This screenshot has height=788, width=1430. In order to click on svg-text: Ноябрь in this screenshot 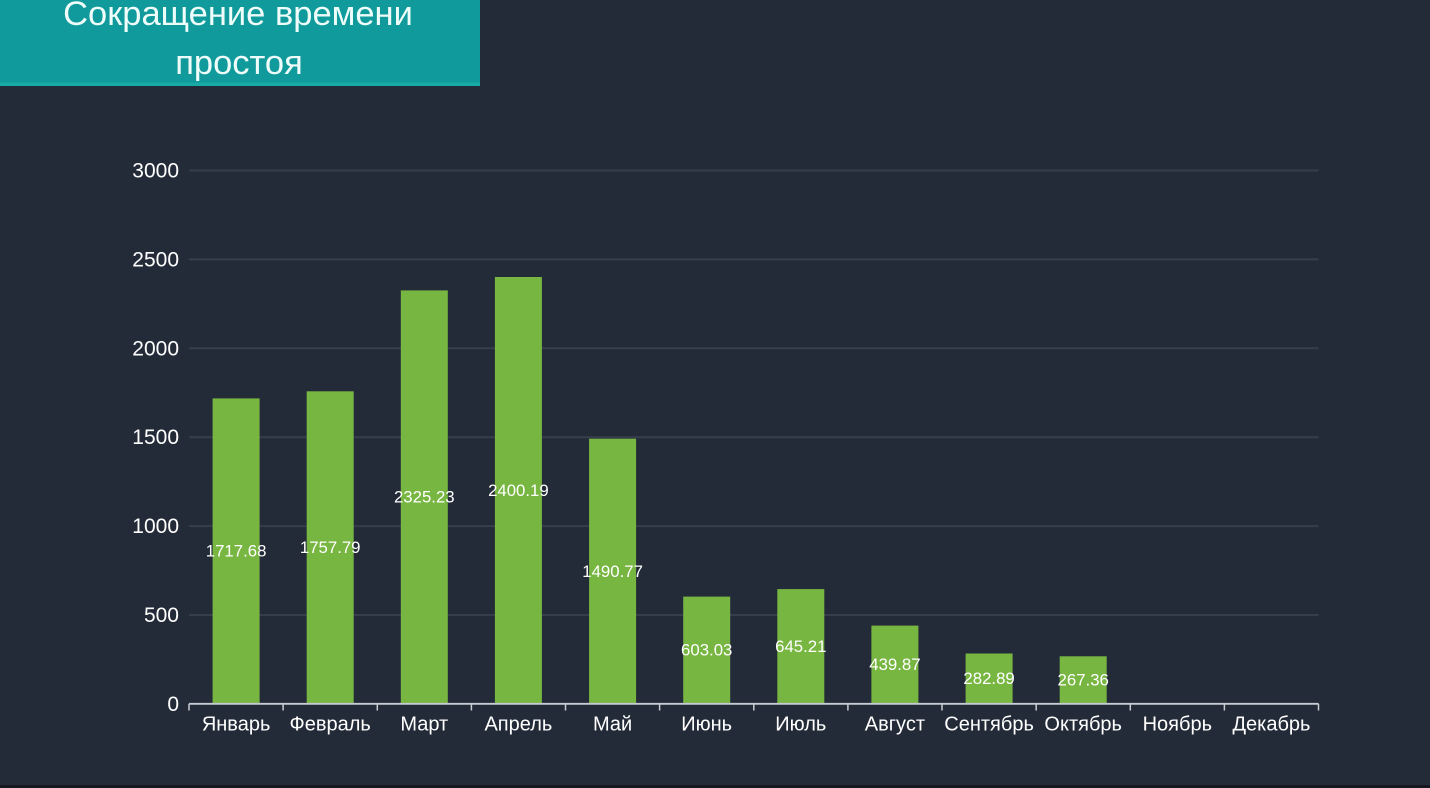, I will do `click(1177, 725)`.